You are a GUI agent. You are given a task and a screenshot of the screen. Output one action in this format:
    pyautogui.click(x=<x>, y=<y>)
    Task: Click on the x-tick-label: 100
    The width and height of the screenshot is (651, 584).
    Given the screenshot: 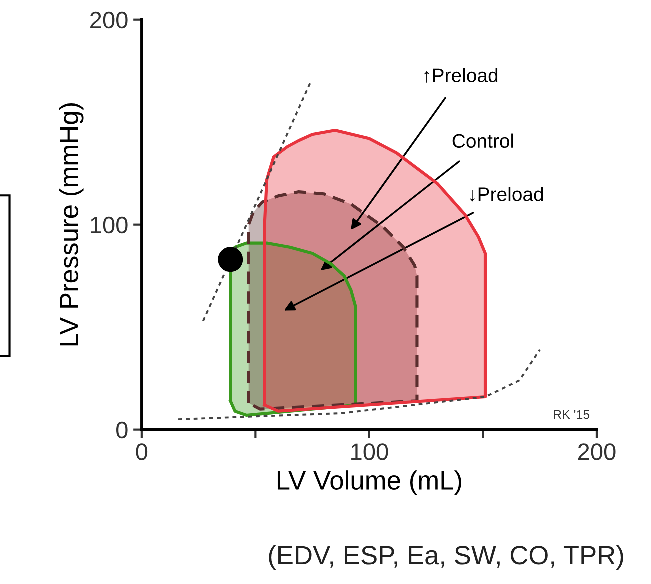 What is the action you would take?
    pyautogui.click(x=370, y=452)
    